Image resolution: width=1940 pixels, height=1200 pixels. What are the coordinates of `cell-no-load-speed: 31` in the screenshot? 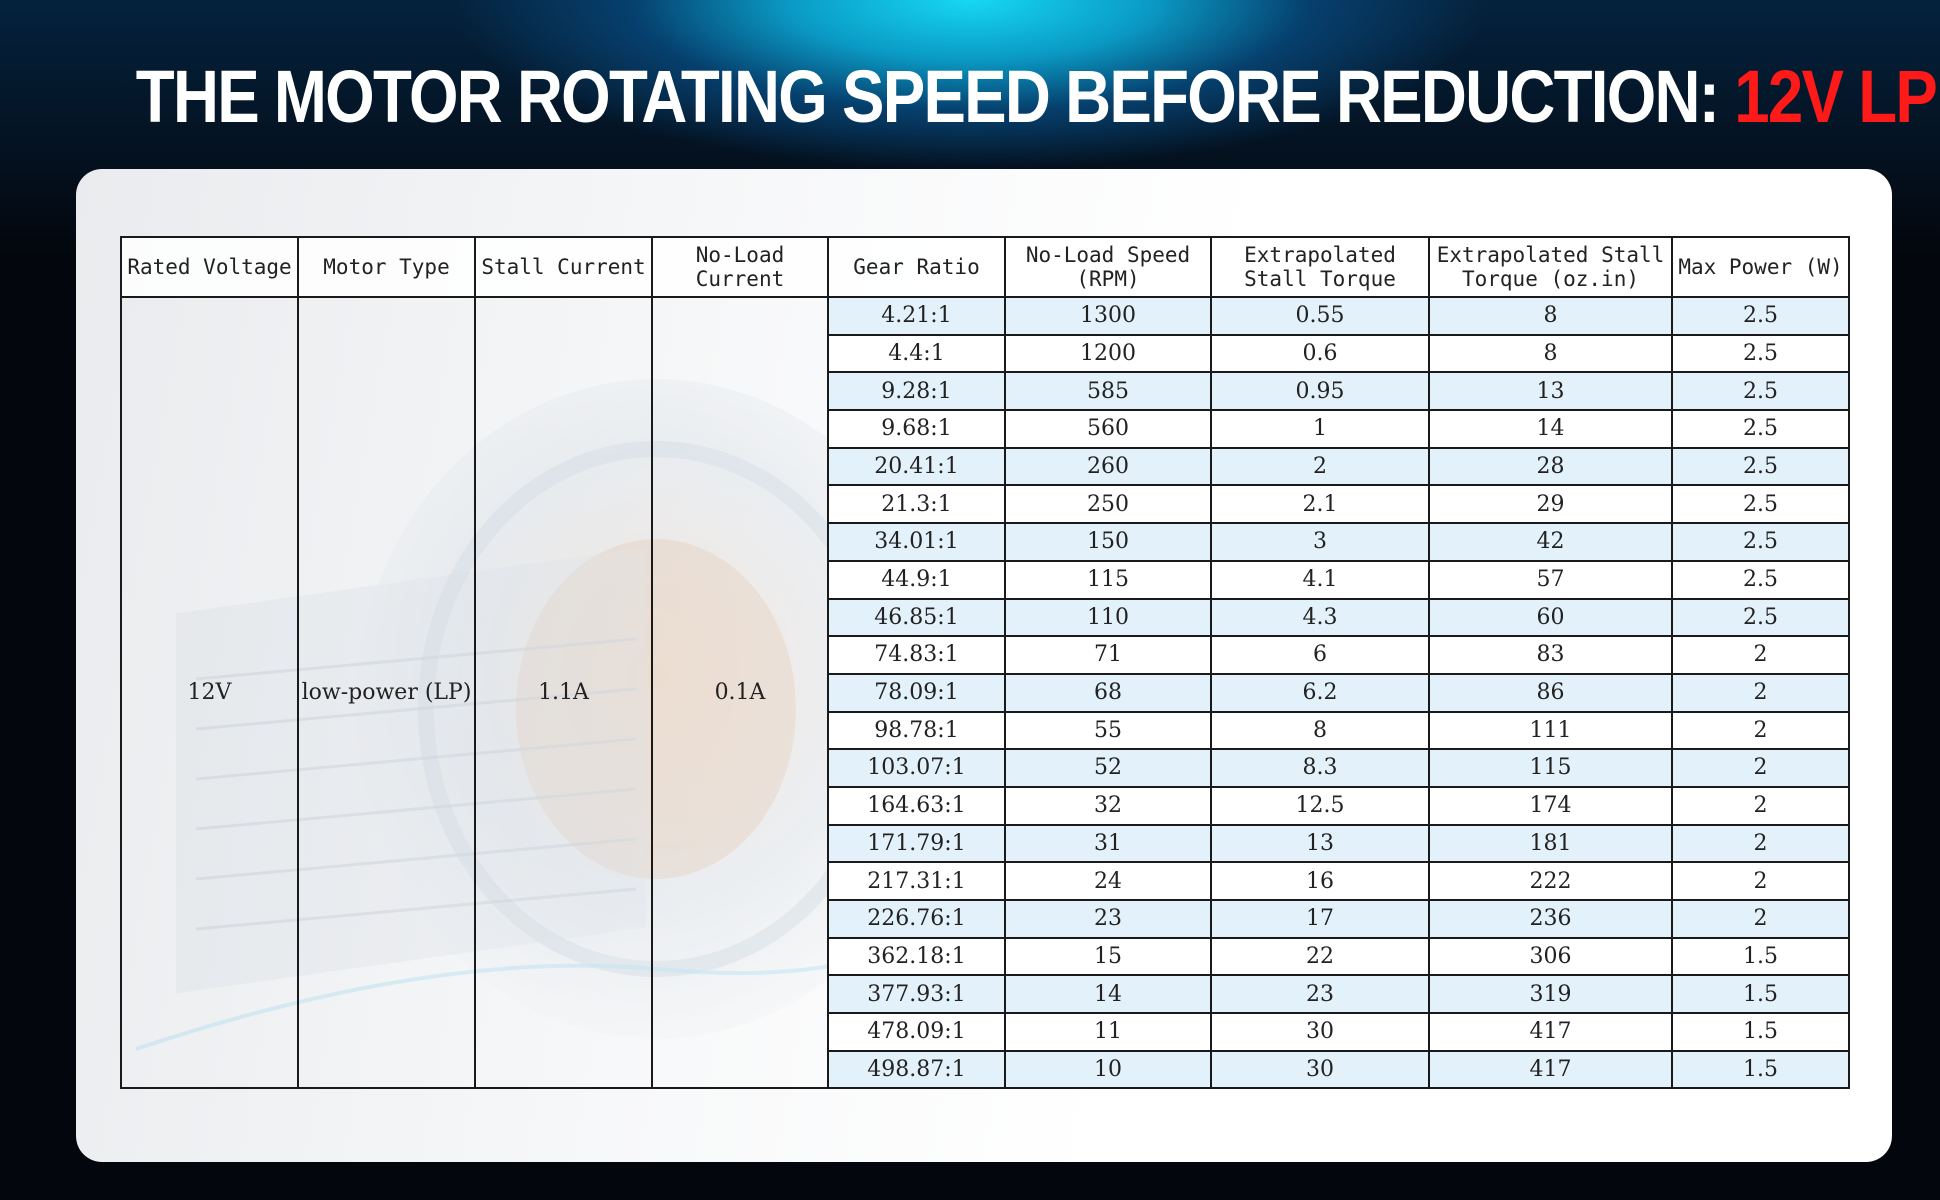 It's located at (1108, 843).